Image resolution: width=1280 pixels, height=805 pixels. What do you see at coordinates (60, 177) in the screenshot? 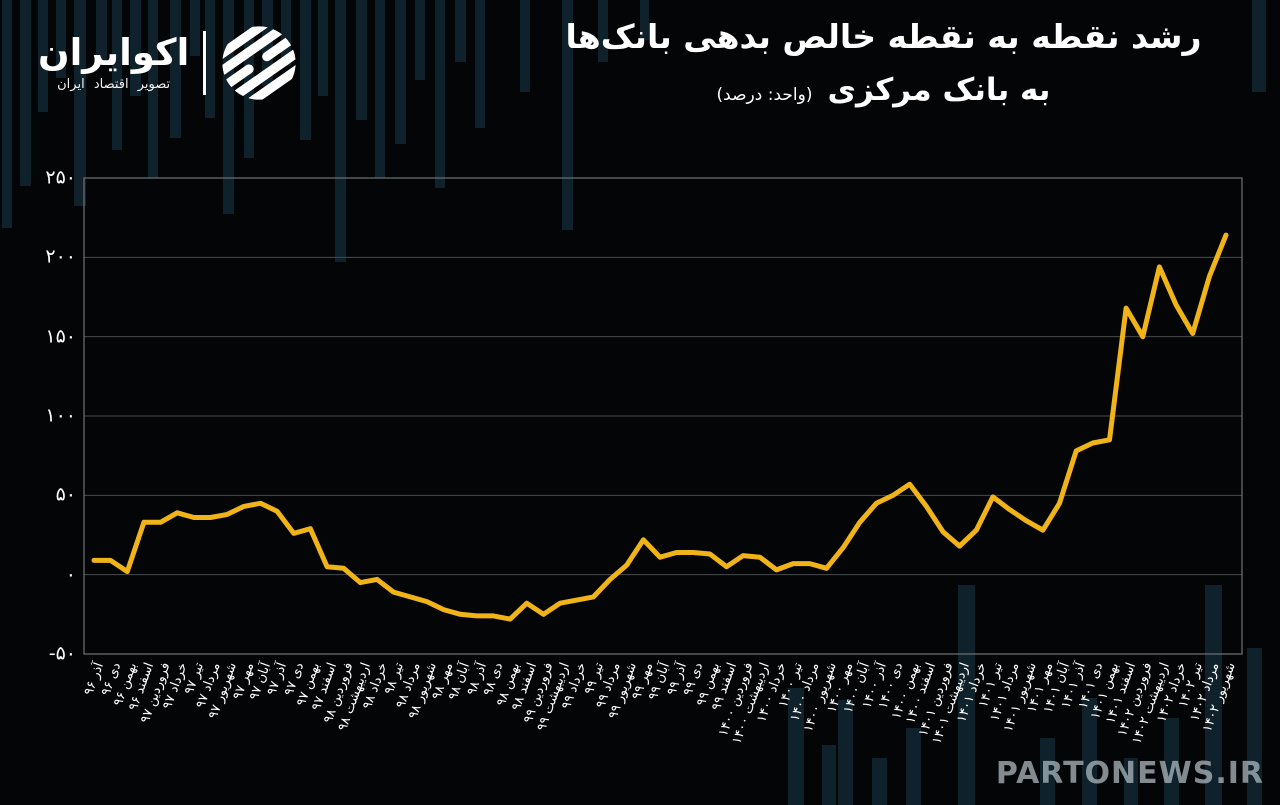
I see `y-axis-label: ۲۵۰` at bounding box center [60, 177].